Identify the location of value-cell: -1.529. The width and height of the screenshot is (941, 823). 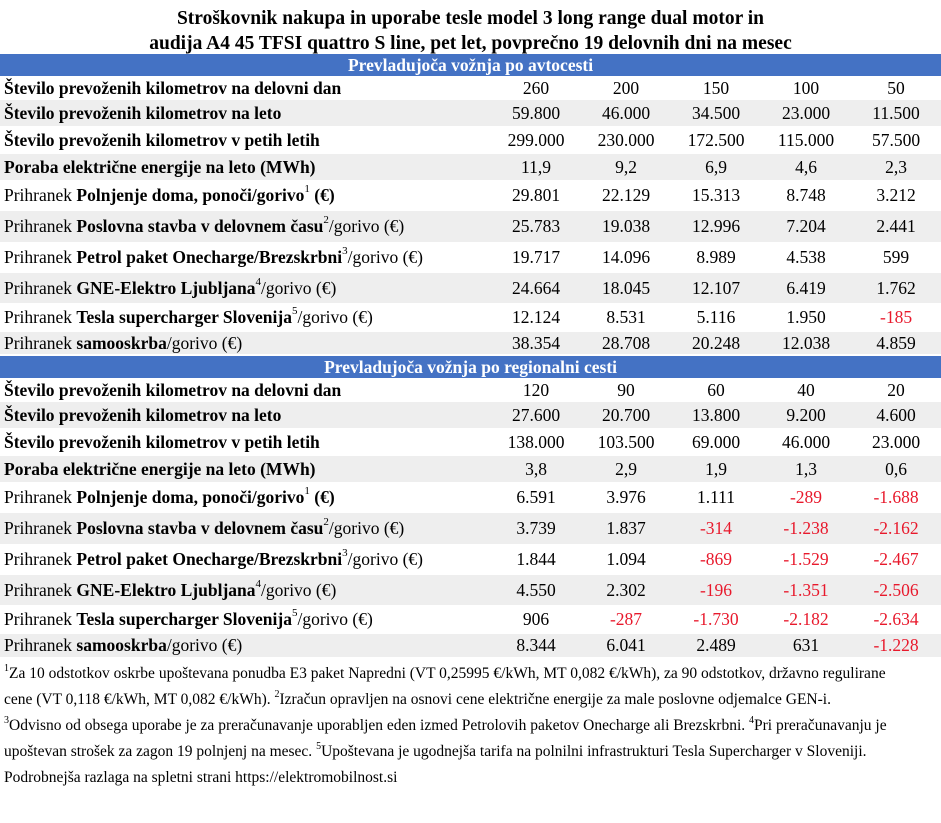
(806, 559).